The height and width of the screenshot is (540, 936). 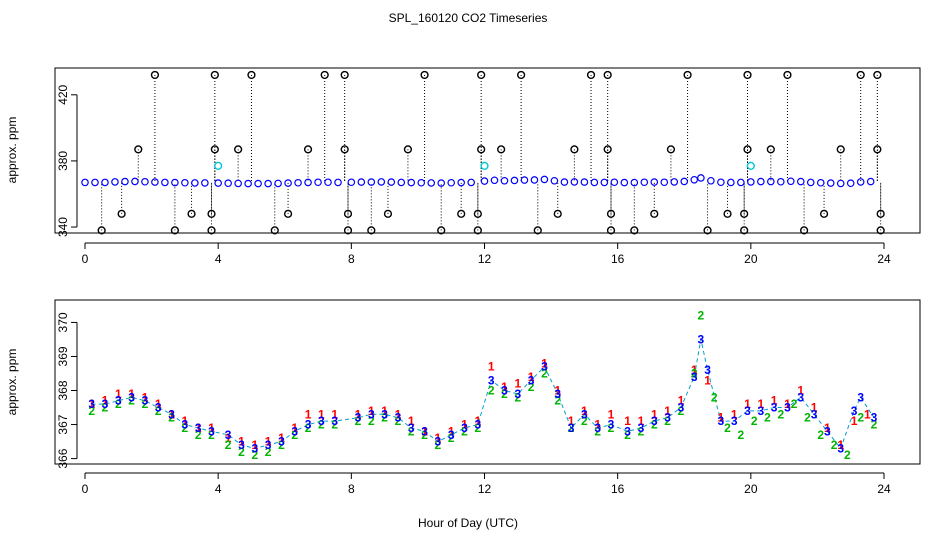 What do you see at coordinates (63, 94) in the screenshot?
I see `top-y-tick-label: 420` at bounding box center [63, 94].